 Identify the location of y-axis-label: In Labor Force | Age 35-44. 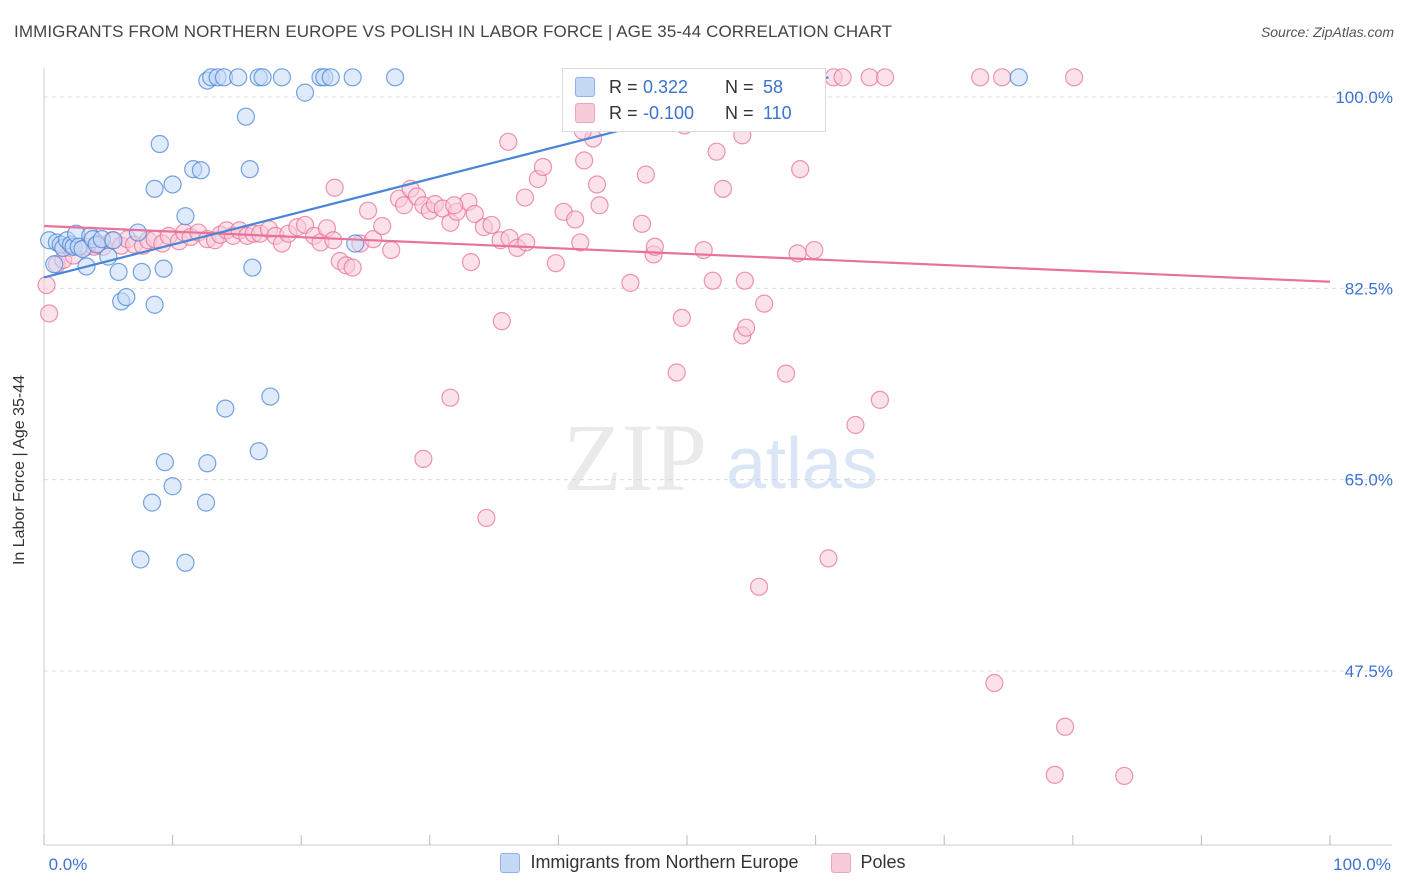
(19, 470).